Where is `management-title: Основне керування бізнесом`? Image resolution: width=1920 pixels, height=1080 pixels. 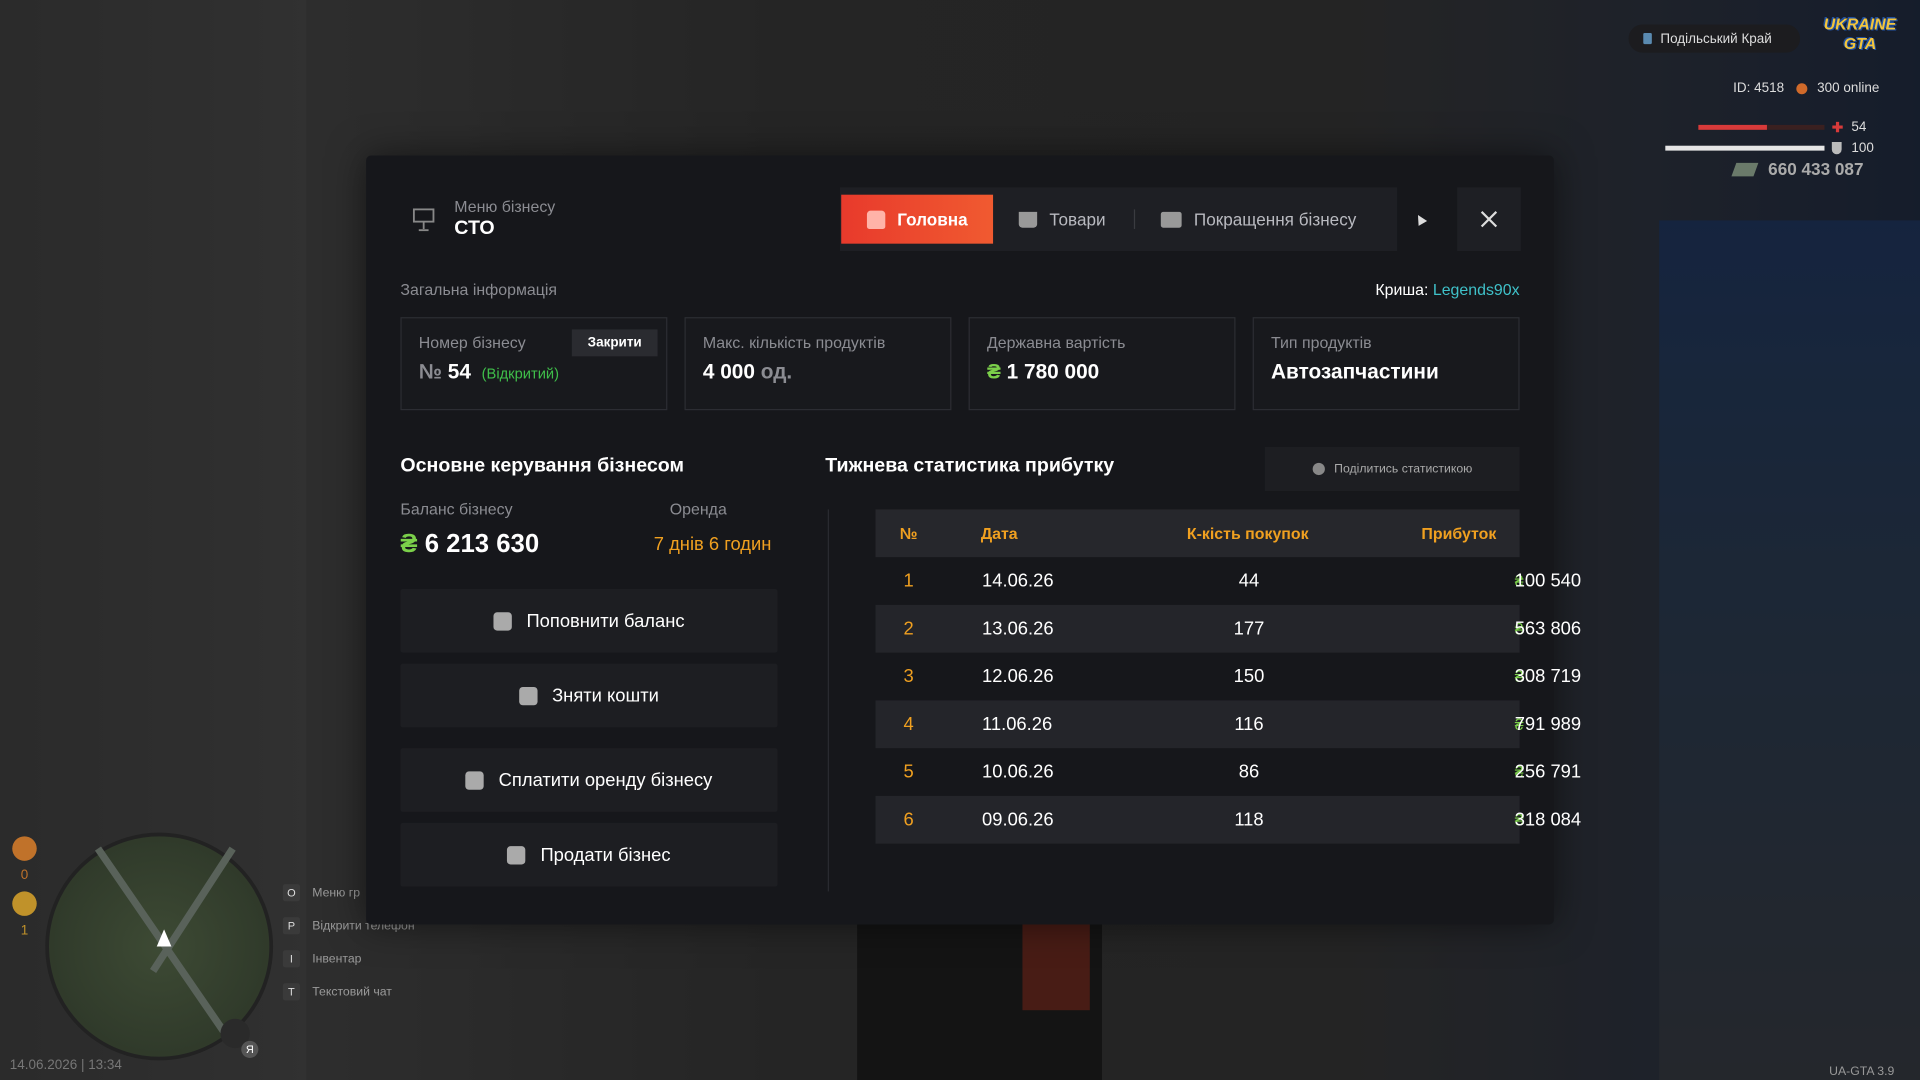 management-title: Основне керування бізнесом is located at coordinates (542, 466).